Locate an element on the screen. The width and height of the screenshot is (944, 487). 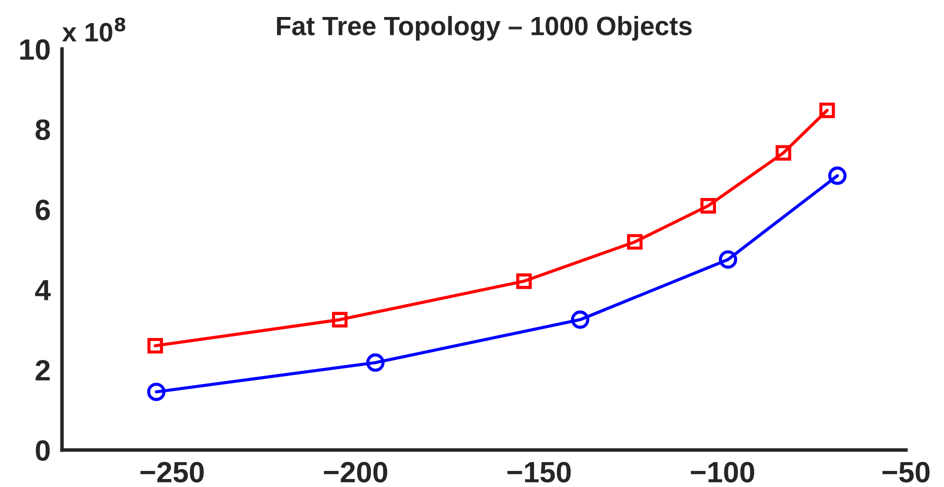
y-tick-label: 0 is located at coordinates (43, 450).